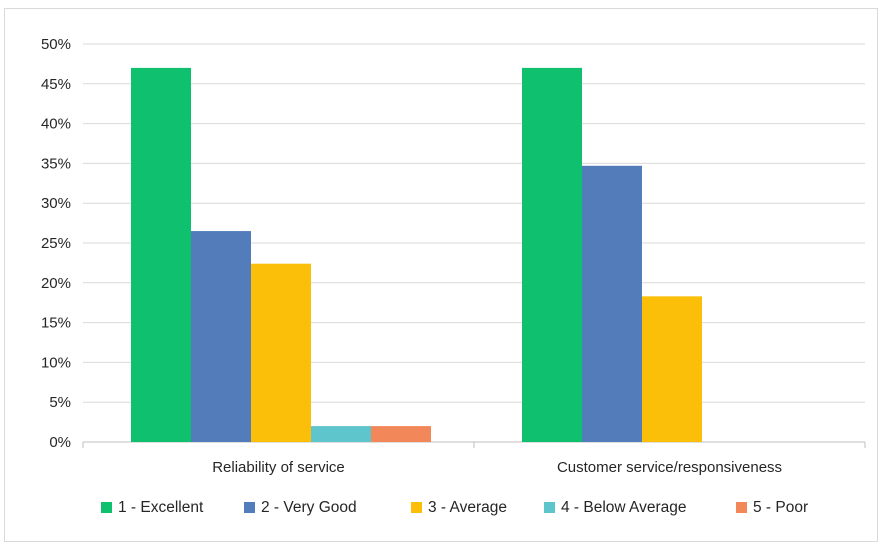 This screenshot has width=884, height=546. What do you see at coordinates (56, 84) in the screenshot?
I see `y-tick-label: 45%` at bounding box center [56, 84].